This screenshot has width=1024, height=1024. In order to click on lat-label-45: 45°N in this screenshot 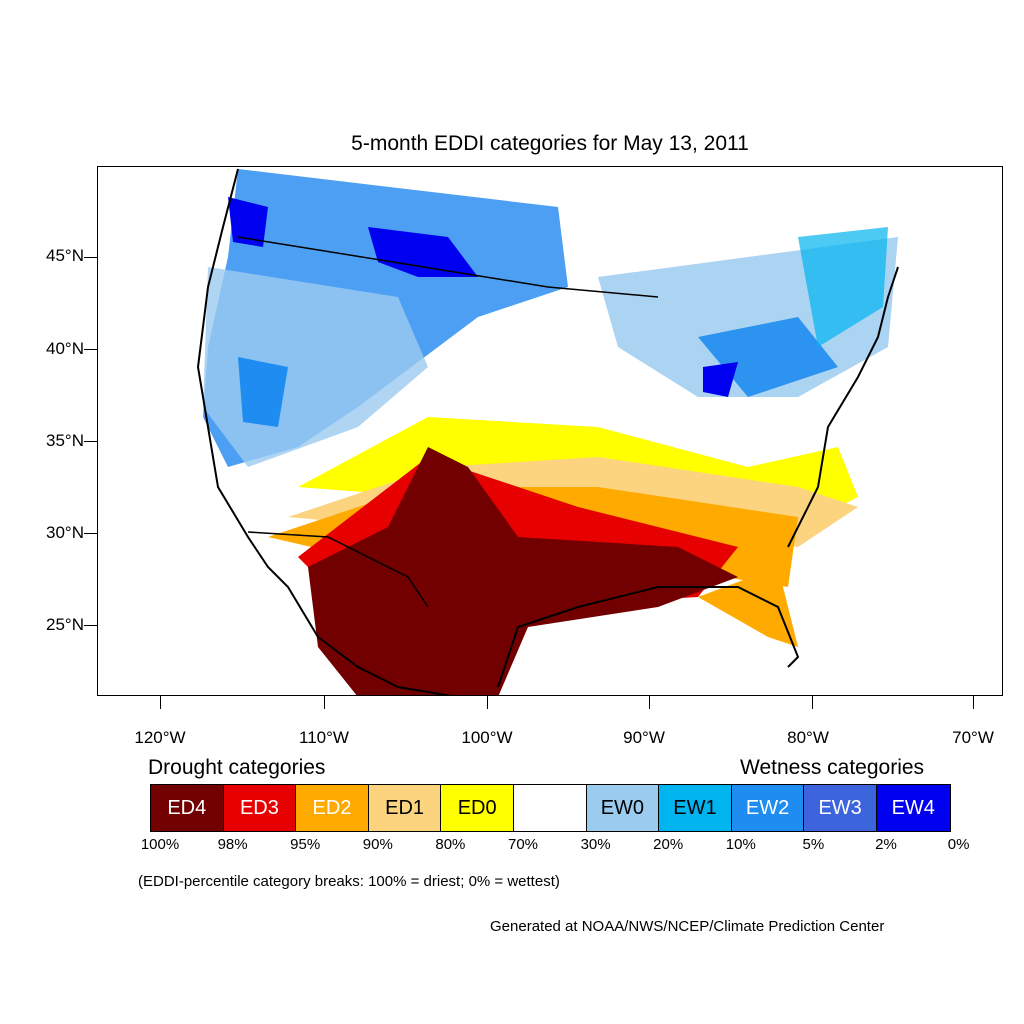, I will do `click(65, 255)`.